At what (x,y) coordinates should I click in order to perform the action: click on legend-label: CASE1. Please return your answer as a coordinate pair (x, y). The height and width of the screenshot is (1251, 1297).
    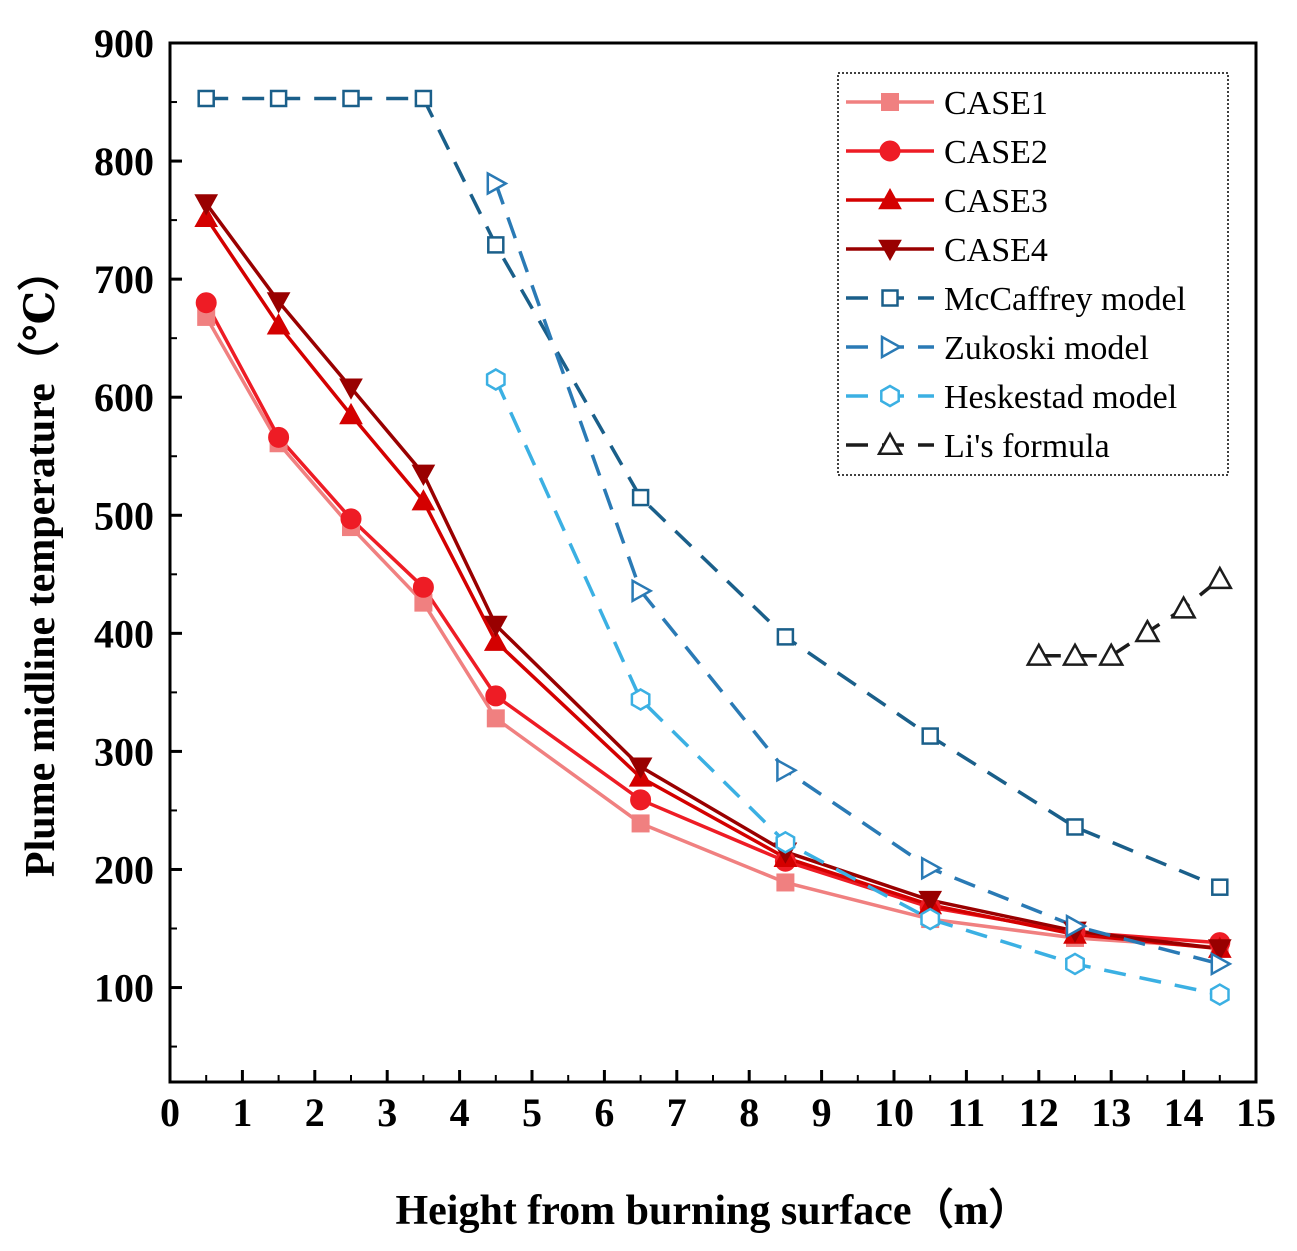
    Looking at the image, I should click on (996, 103).